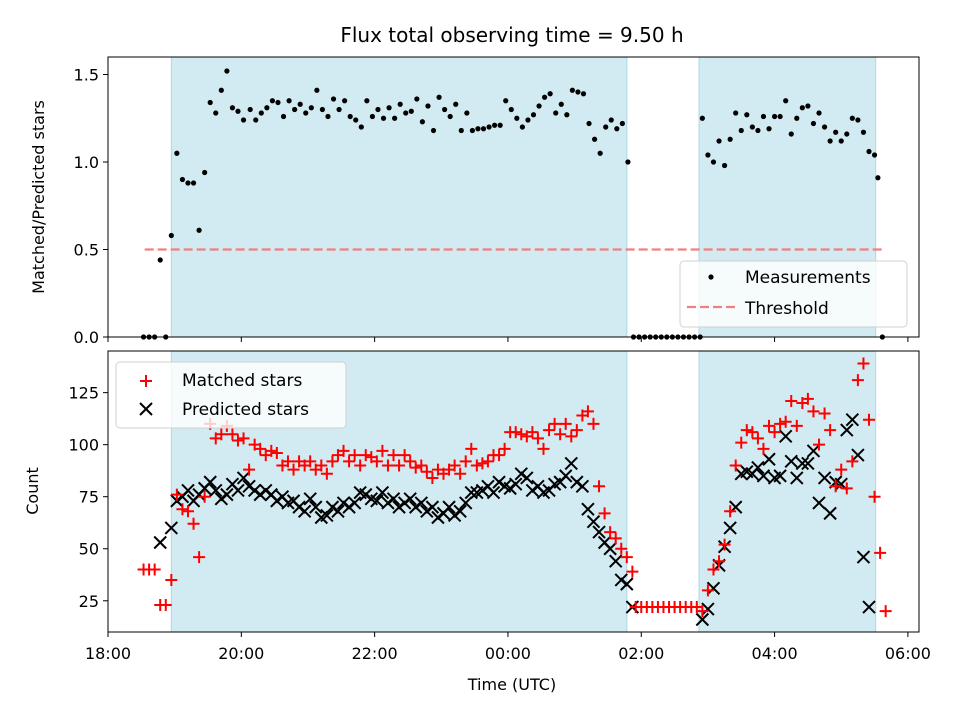 This screenshot has width=960, height=720. I want to click on top-x-ticks, so click(508, 339).